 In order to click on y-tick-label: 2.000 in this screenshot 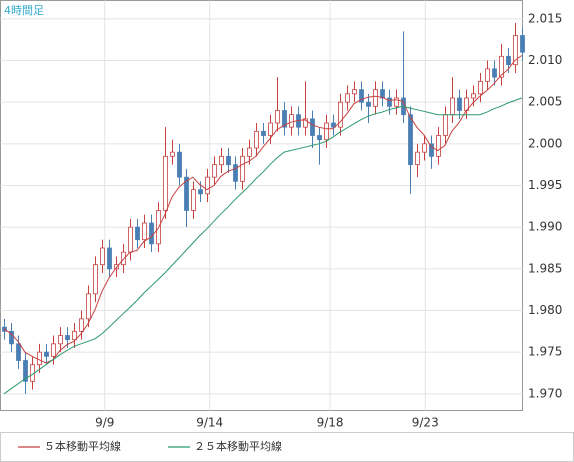, I will do `click(545, 143)`.